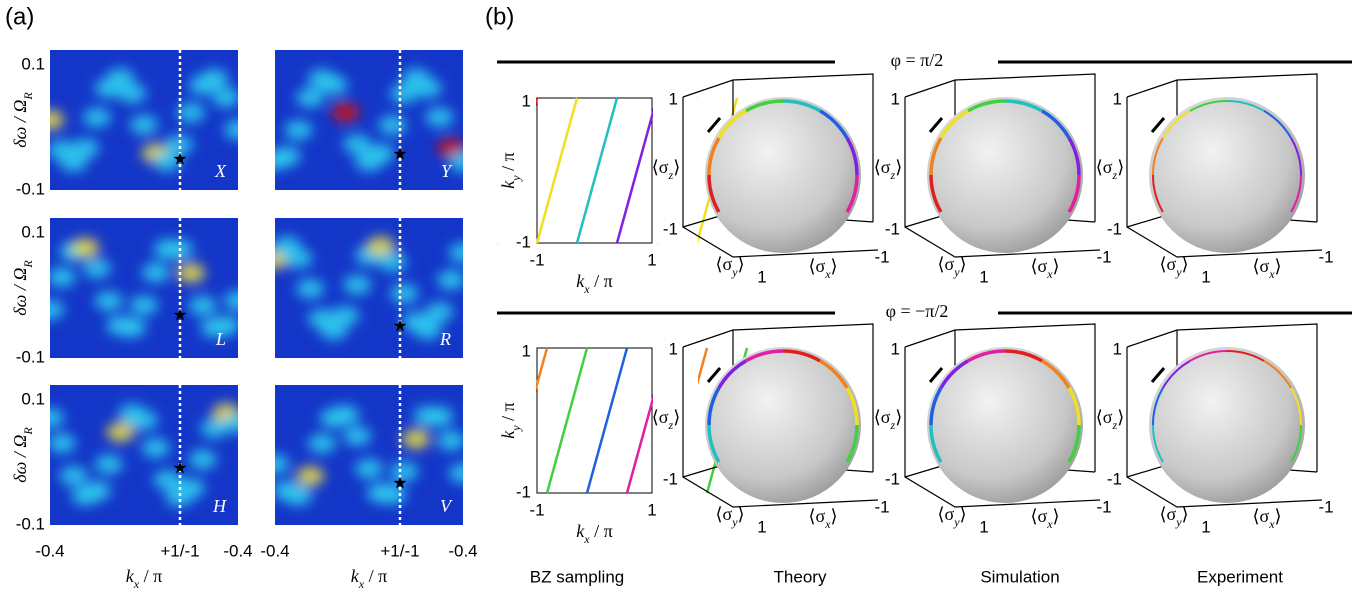 This screenshot has width=1360, height=591. I want to click on x-axis-label-part: k, so click(580, 281).